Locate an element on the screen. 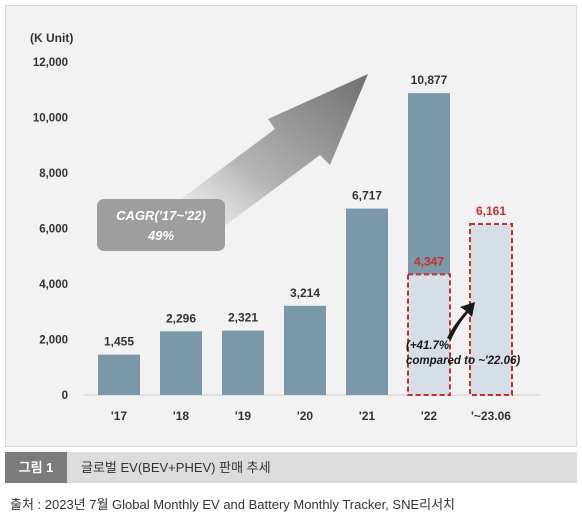  bar-value-label: 1,455 is located at coordinates (119, 342).